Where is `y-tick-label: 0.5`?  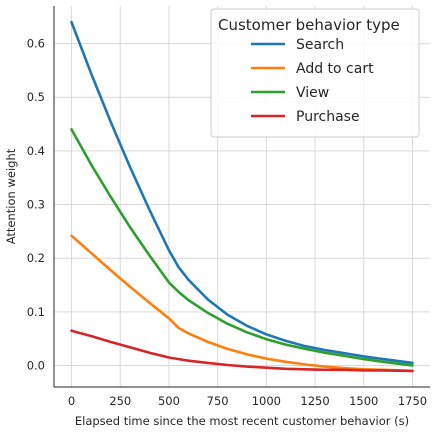 y-tick-label: 0.5 is located at coordinates (36, 97).